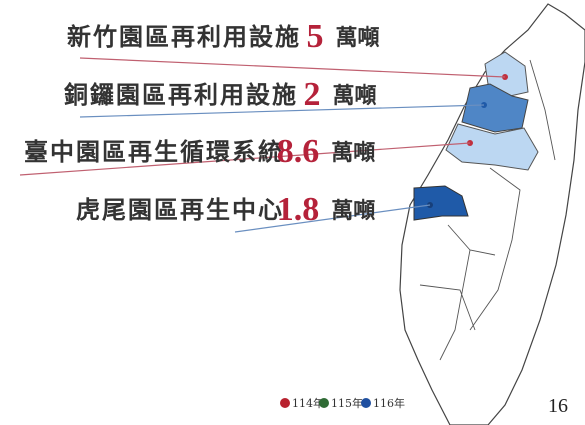  What do you see at coordinates (180, 209) in the screenshot?
I see `item-label: 虎尾園區再生中心` at bounding box center [180, 209].